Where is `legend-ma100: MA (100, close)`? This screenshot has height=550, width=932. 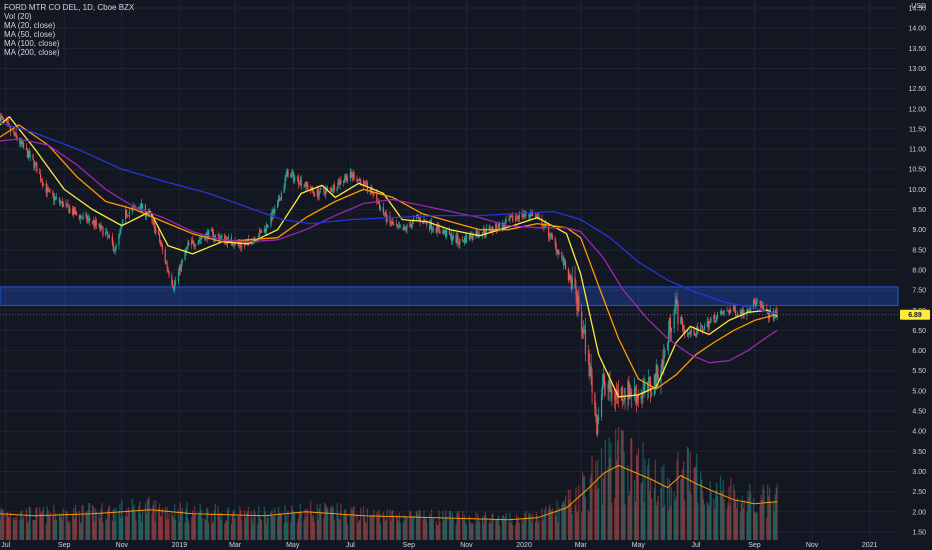 legend-ma100: MA (100, close) is located at coordinates (32, 43).